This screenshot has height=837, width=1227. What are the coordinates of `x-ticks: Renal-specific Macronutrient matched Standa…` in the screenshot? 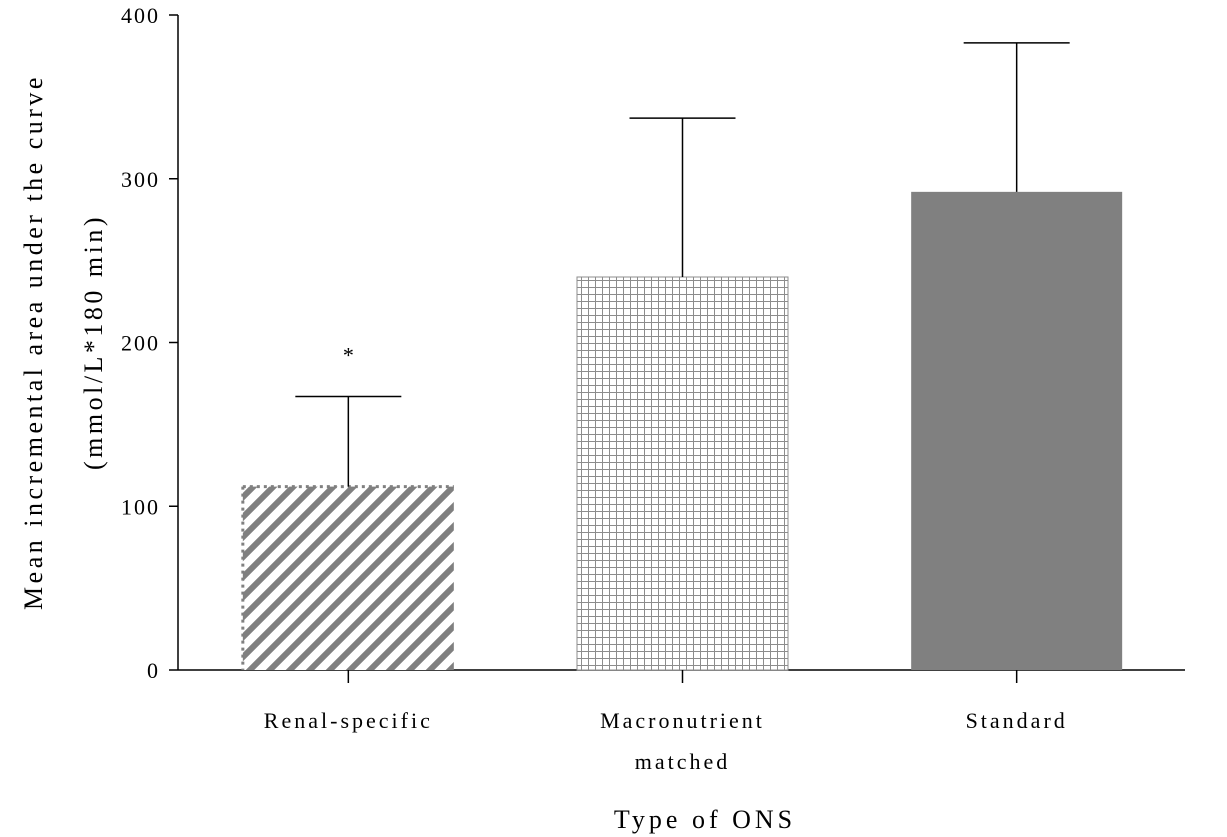 It's located at (666, 722).